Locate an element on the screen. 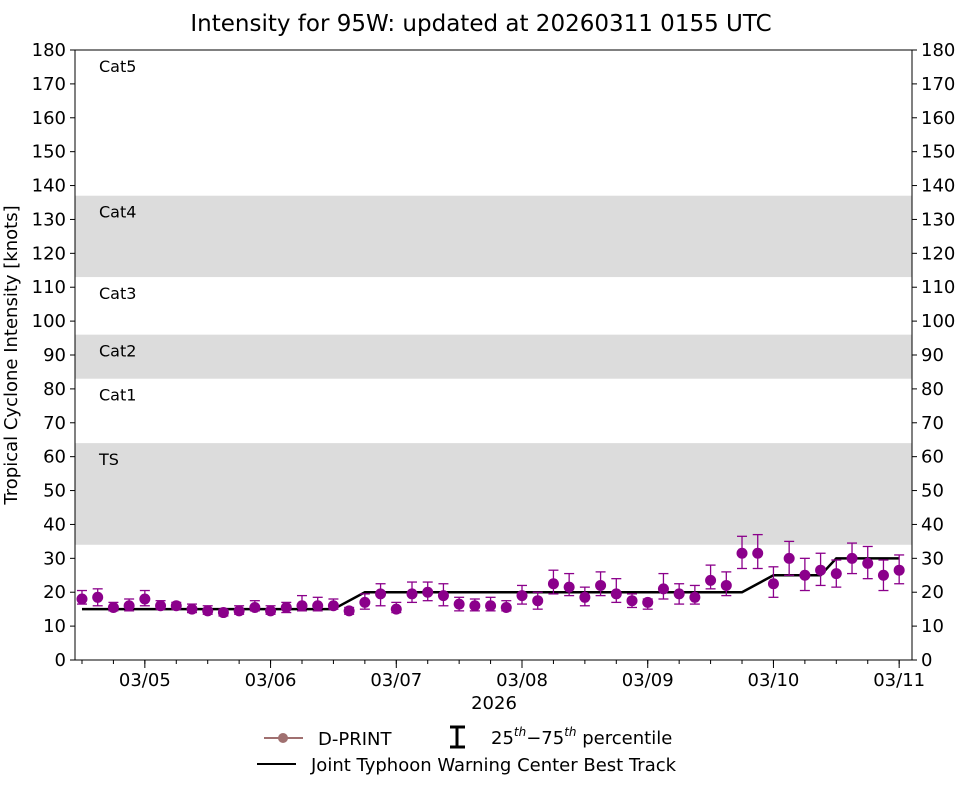 The width and height of the screenshot is (962, 785). y-tick-label-right: 60 is located at coordinates (932, 457).